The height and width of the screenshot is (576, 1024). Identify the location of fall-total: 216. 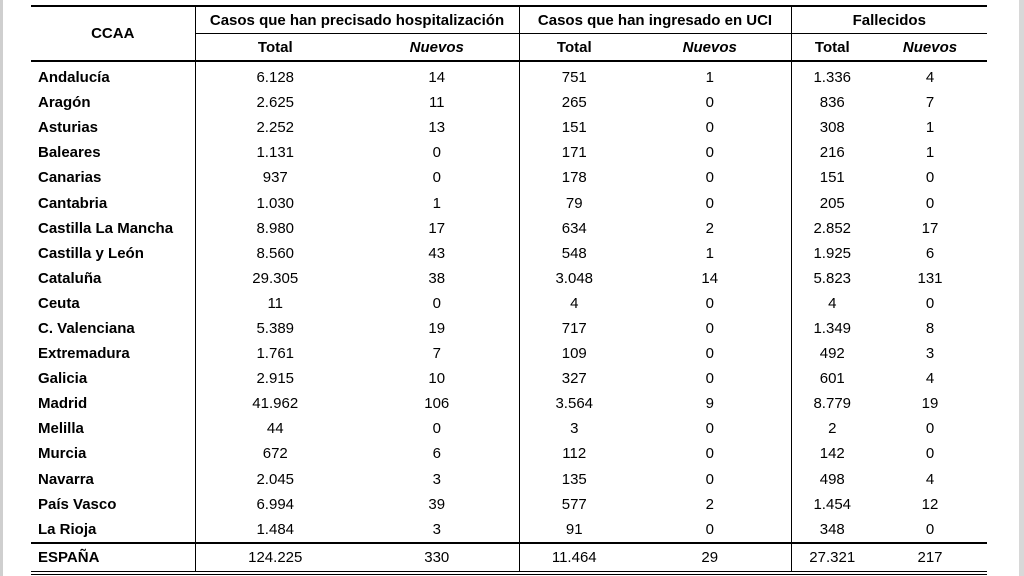
(831, 153).